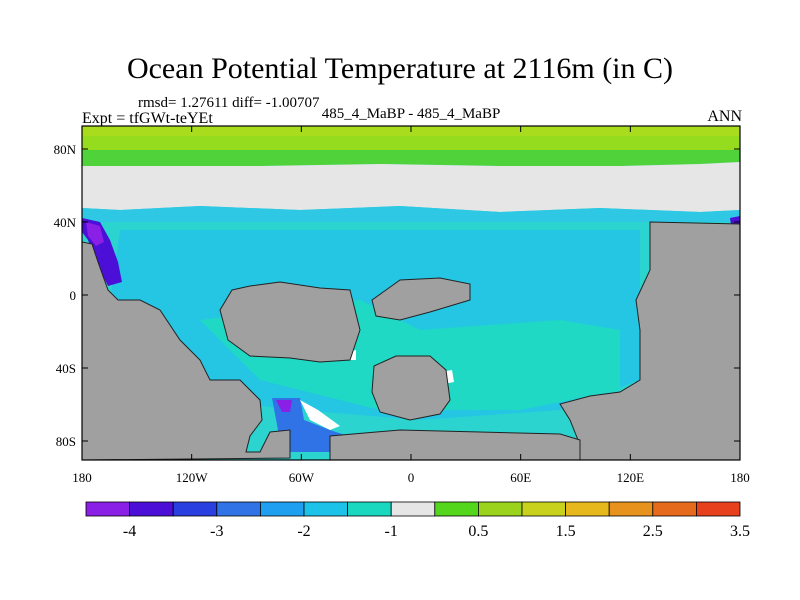 This screenshot has height=600, width=800. Describe the element at coordinates (411, 187) in the screenshot. I see `northern-white-band` at that location.